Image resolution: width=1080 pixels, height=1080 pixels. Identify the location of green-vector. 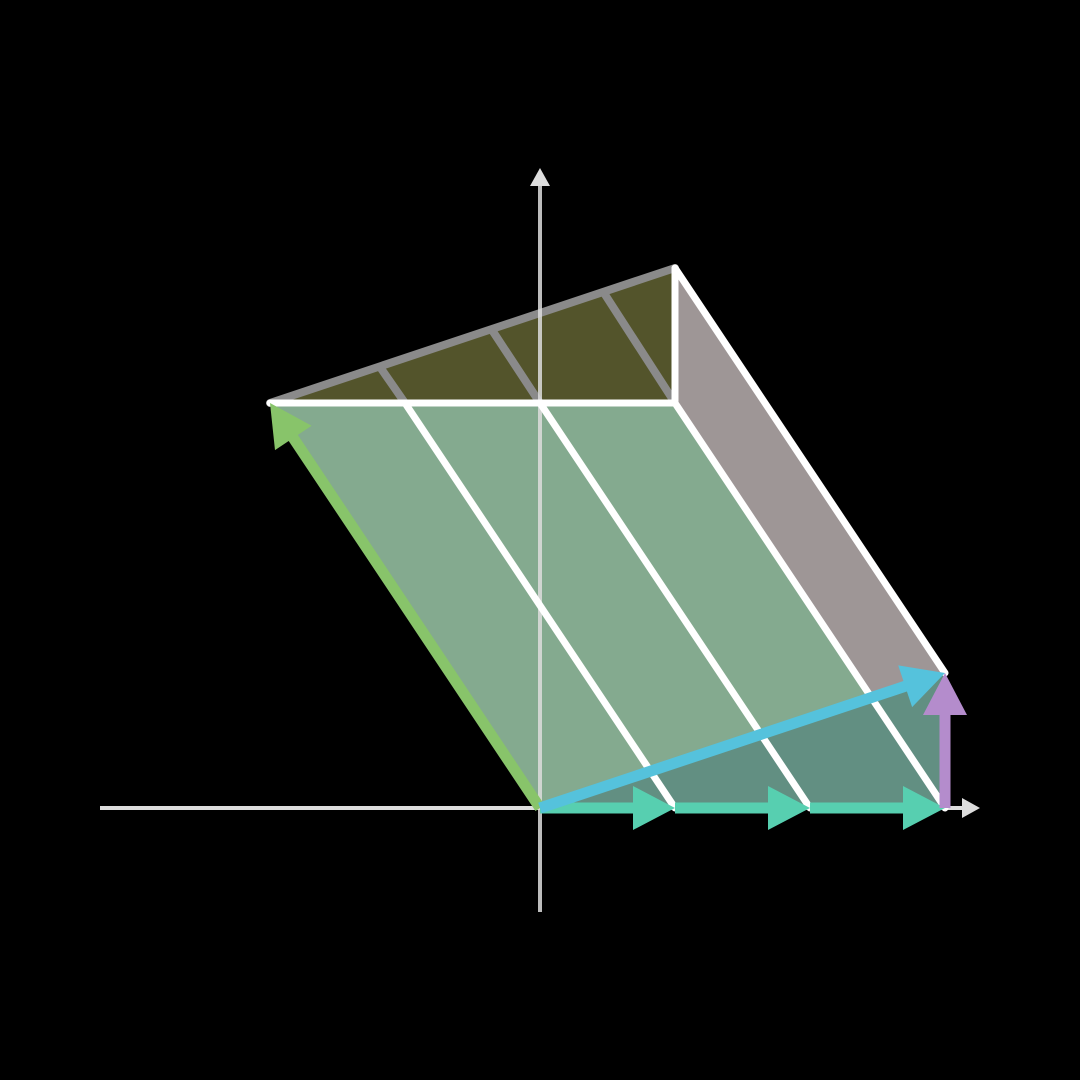
(407, 607).